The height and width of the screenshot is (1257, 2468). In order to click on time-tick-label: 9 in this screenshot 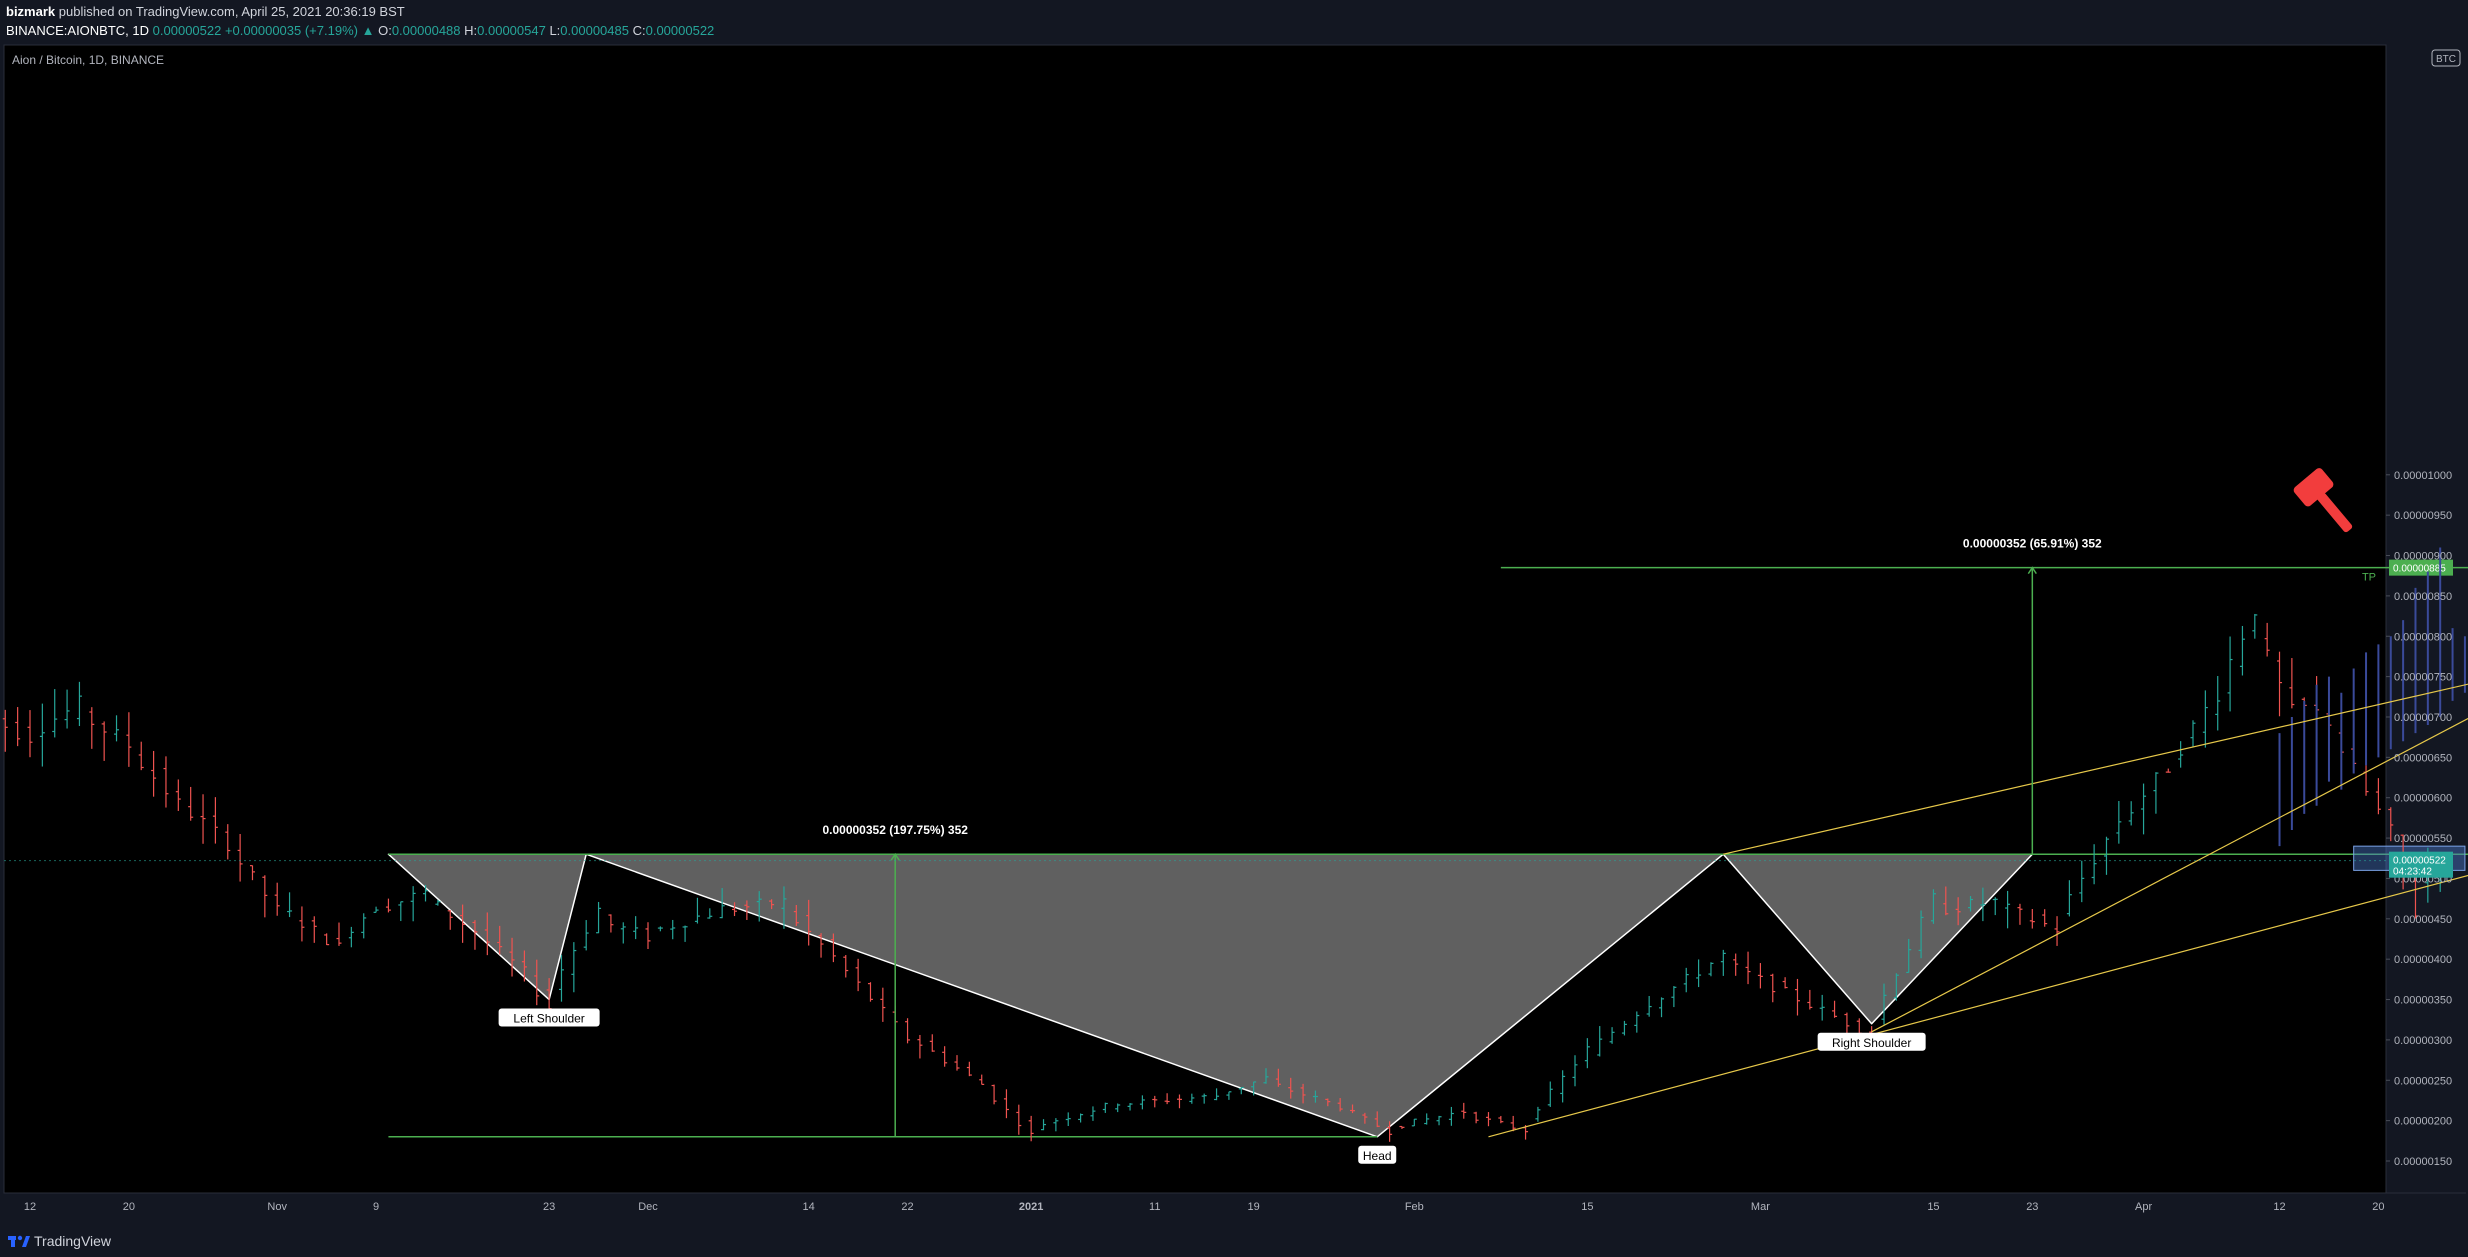, I will do `click(376, 1207)`.